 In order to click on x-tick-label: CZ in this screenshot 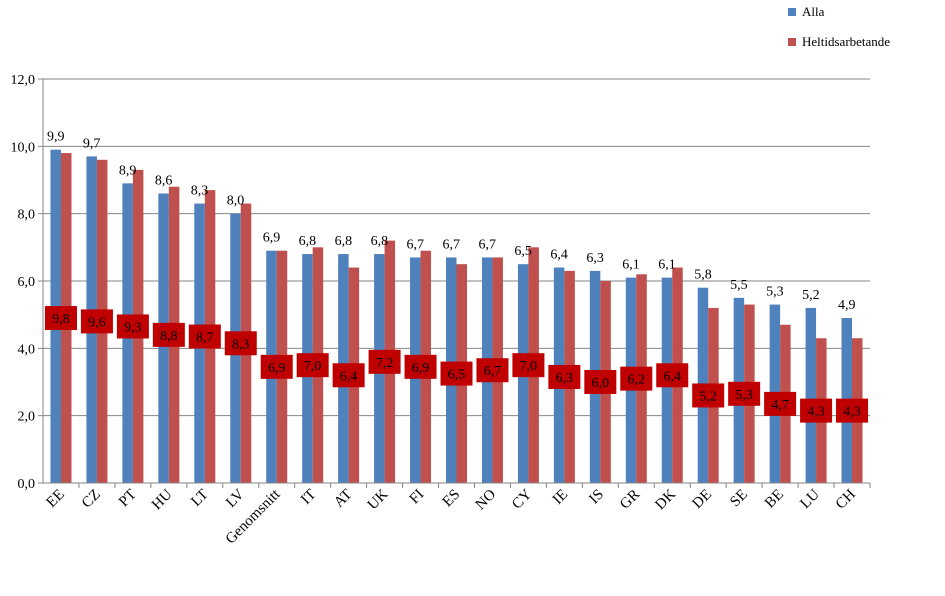, I will do `click(91, 499)`.